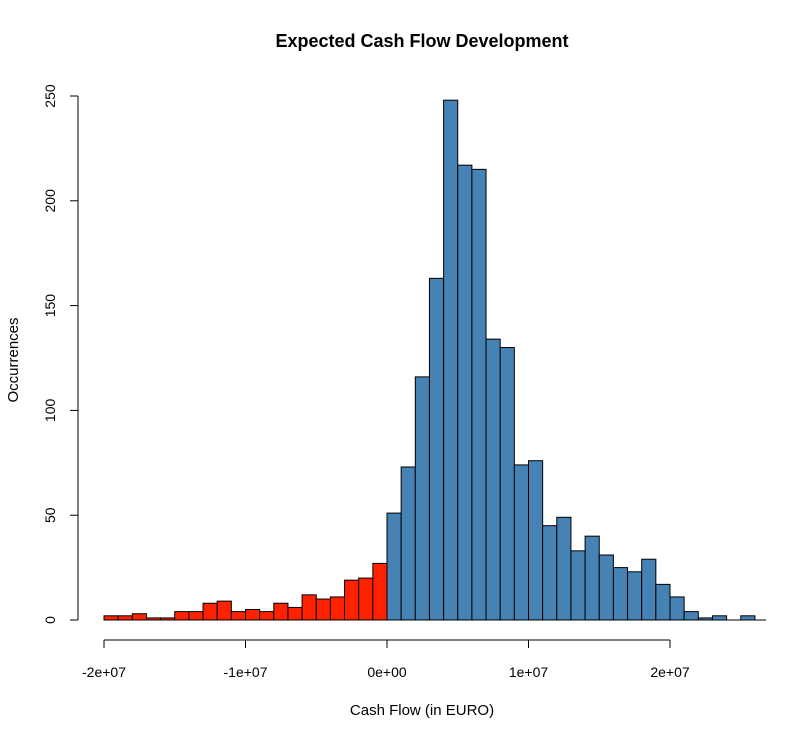 This screenshot has height=739, width=807. Describe the element at coordinates (386, 659) in the screenshot. I see `x-axis: -2e+07 -1e+07 0e+00 1e+07 2e+07` at that location.